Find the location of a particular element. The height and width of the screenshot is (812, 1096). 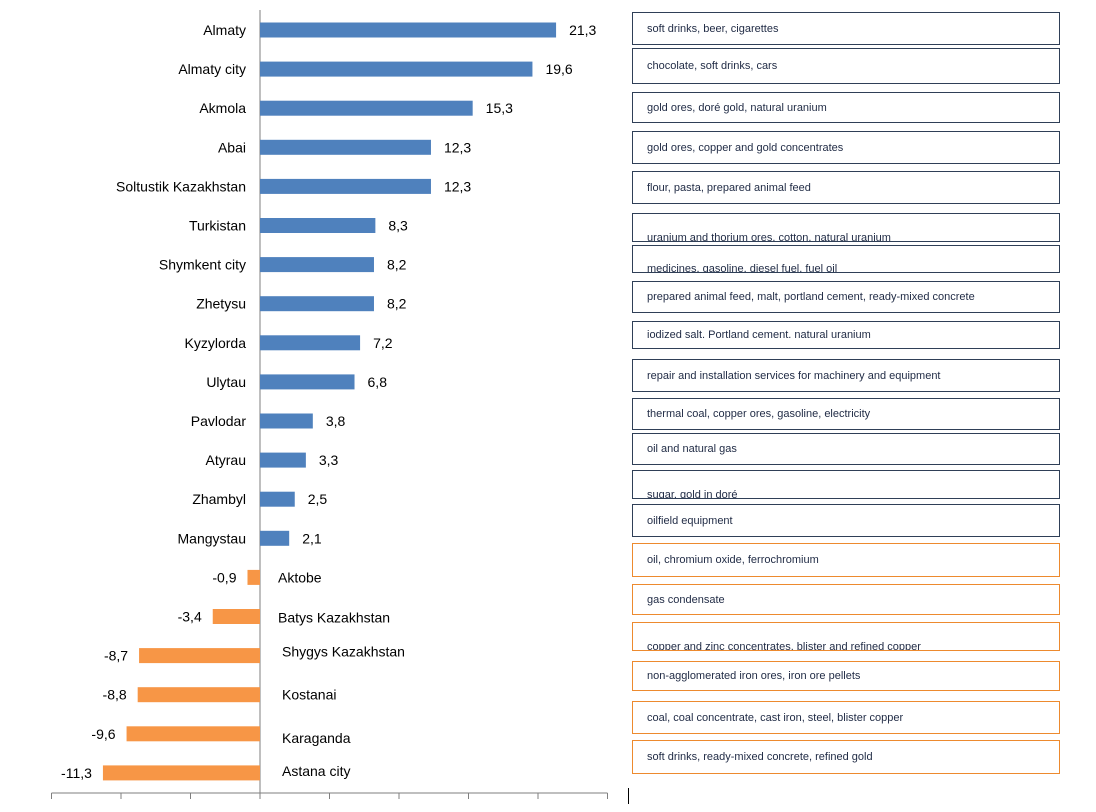

category-label: Mangystau is located at coordinates (212, 538).